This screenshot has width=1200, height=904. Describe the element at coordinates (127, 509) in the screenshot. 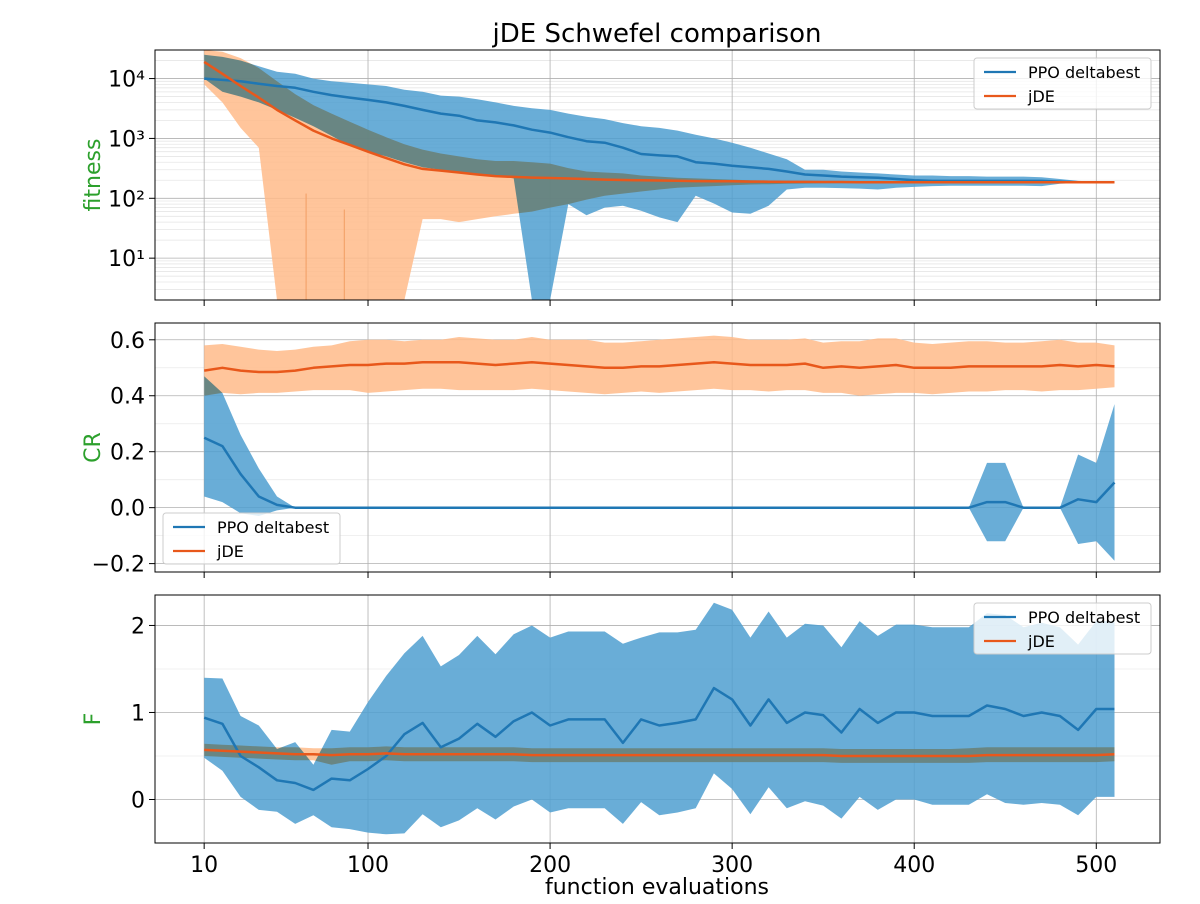

I see `y-tick-label: 0.0` at that location.